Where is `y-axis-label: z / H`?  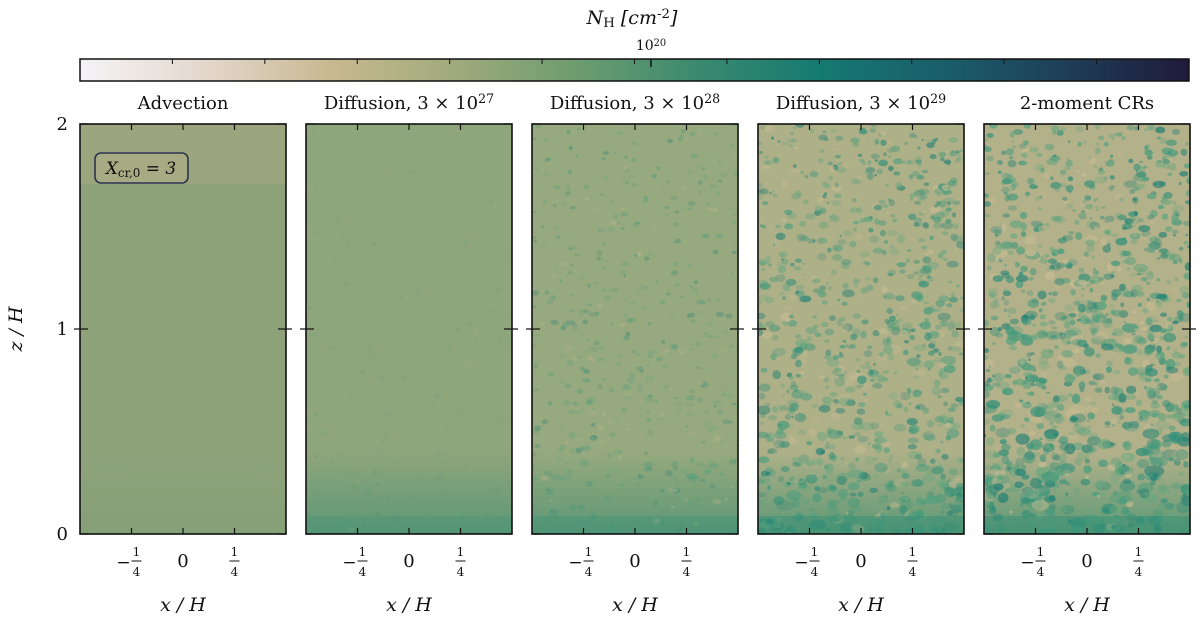
y-axis-label: z / H is located at coordinates (16, 329).